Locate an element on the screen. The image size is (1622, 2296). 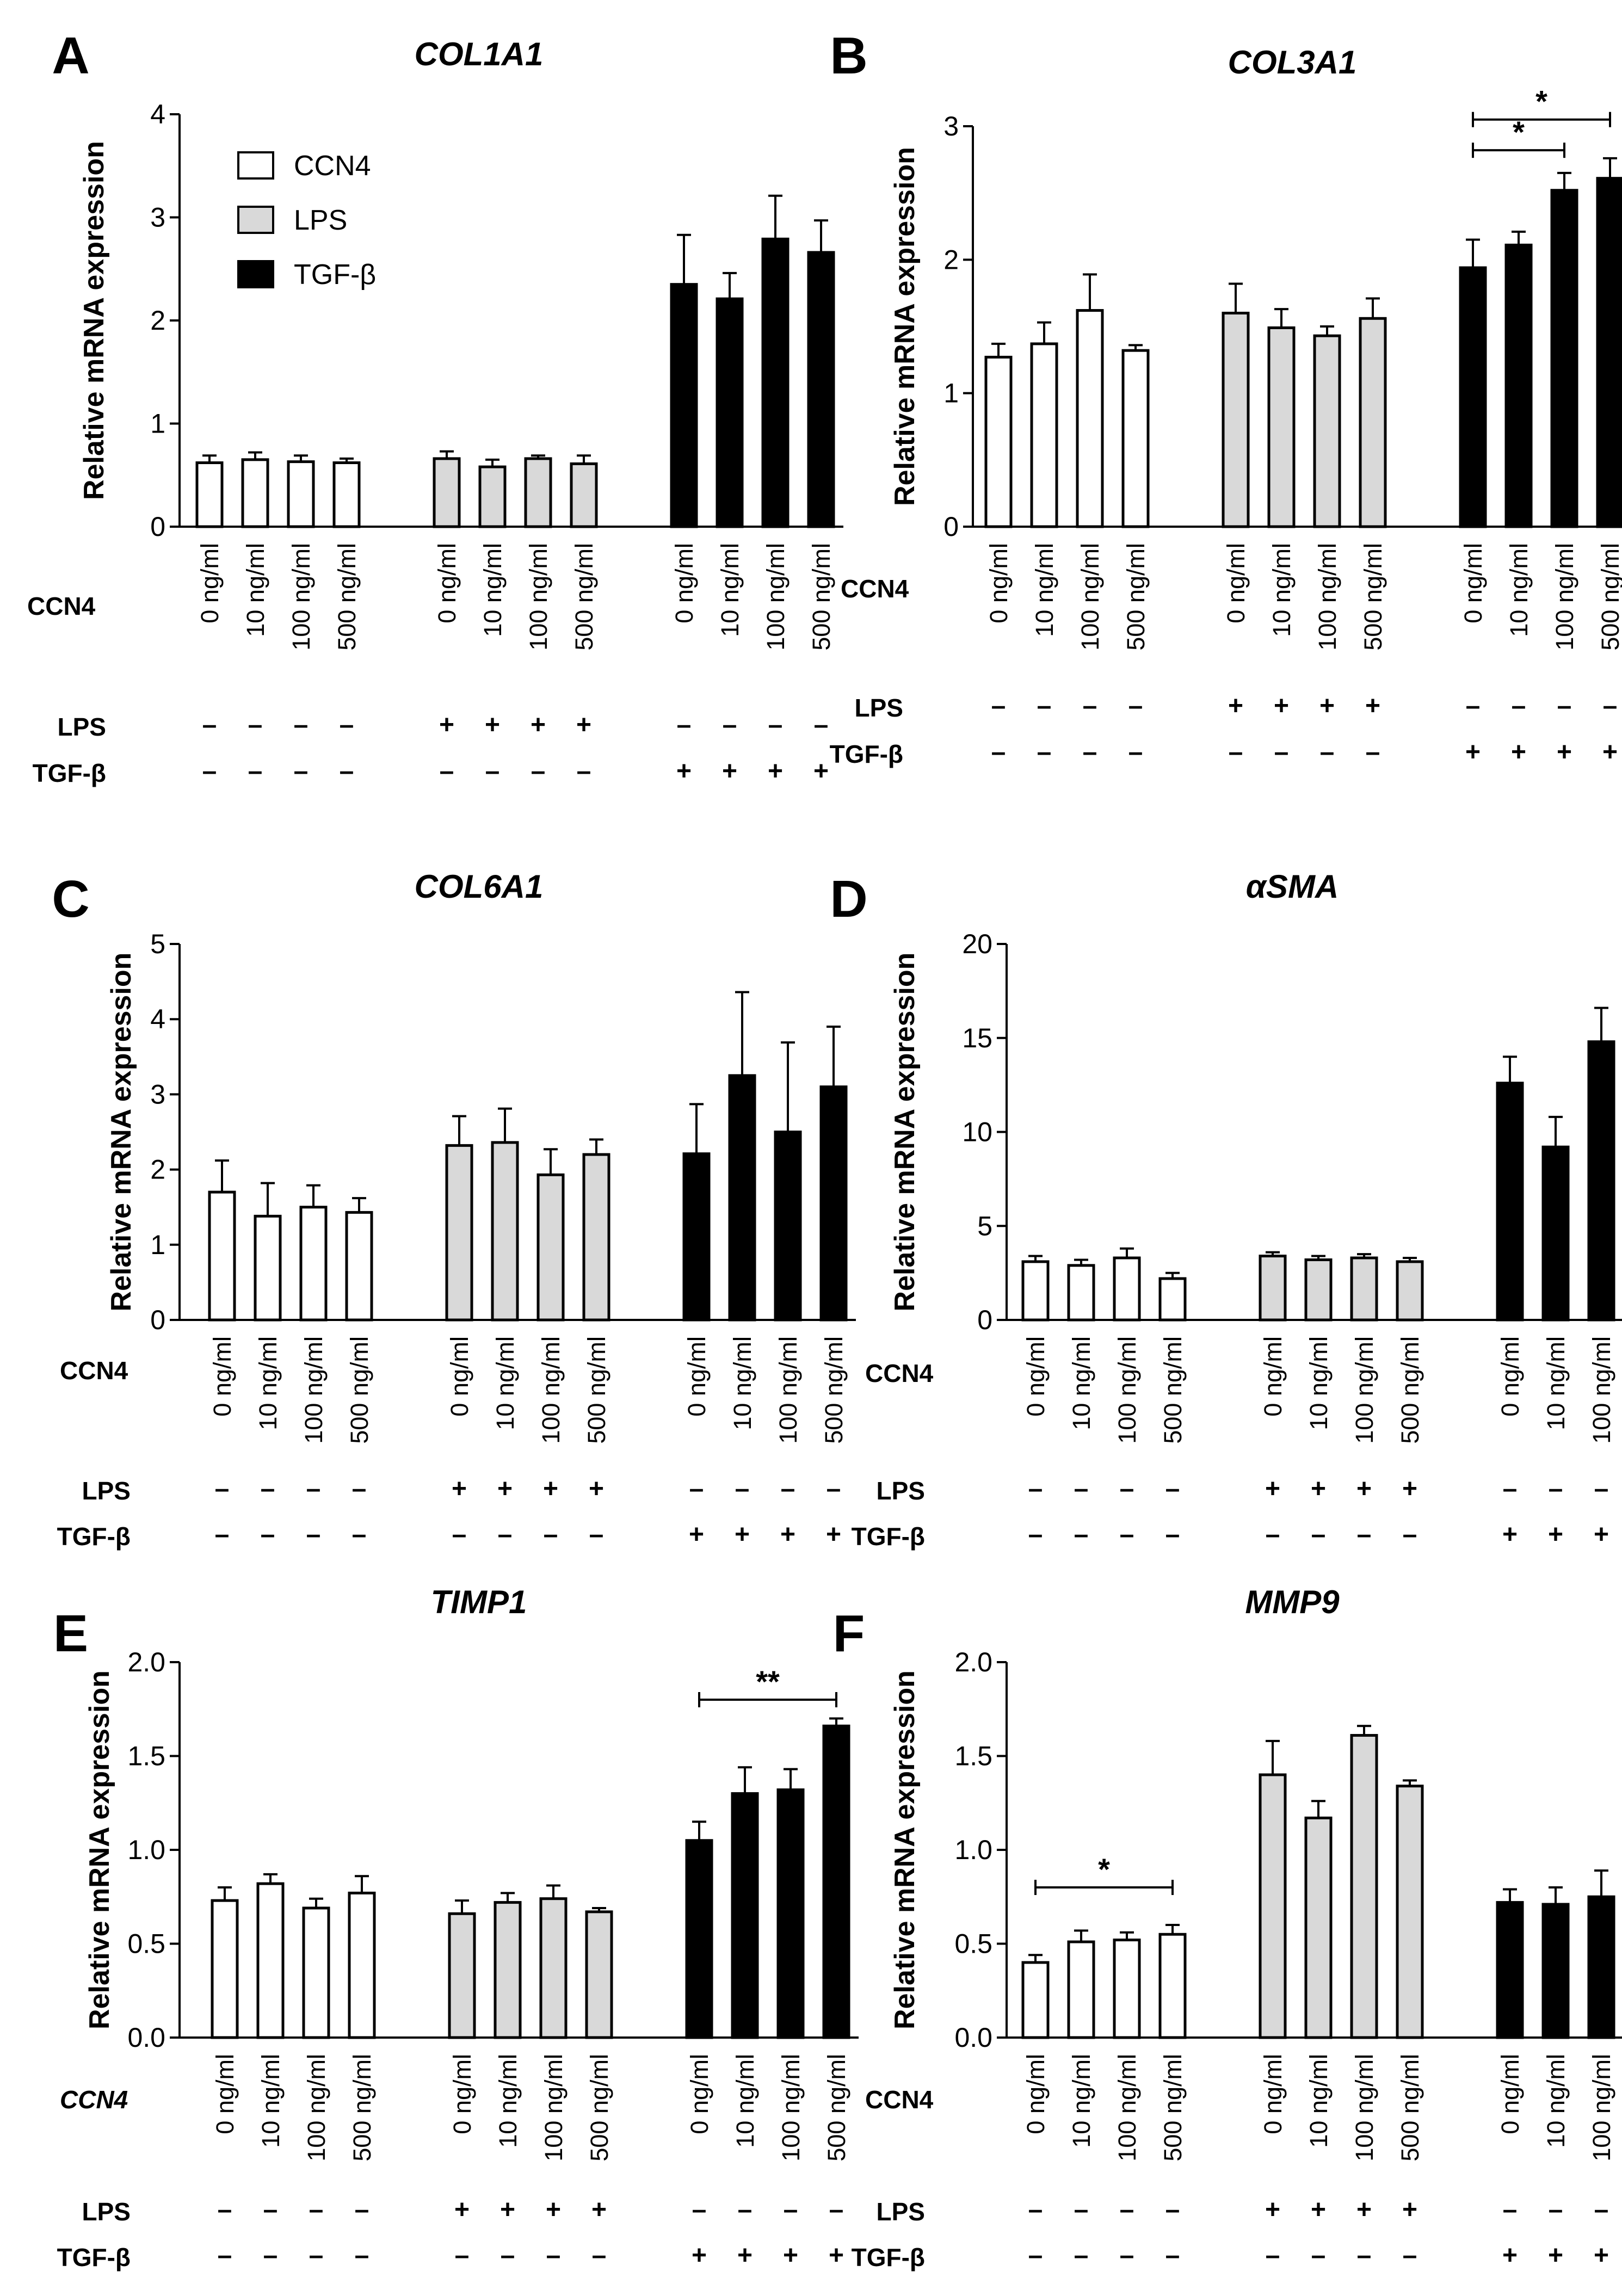
y-tick-label: 2.0 is located at coordinates (146, 1662).